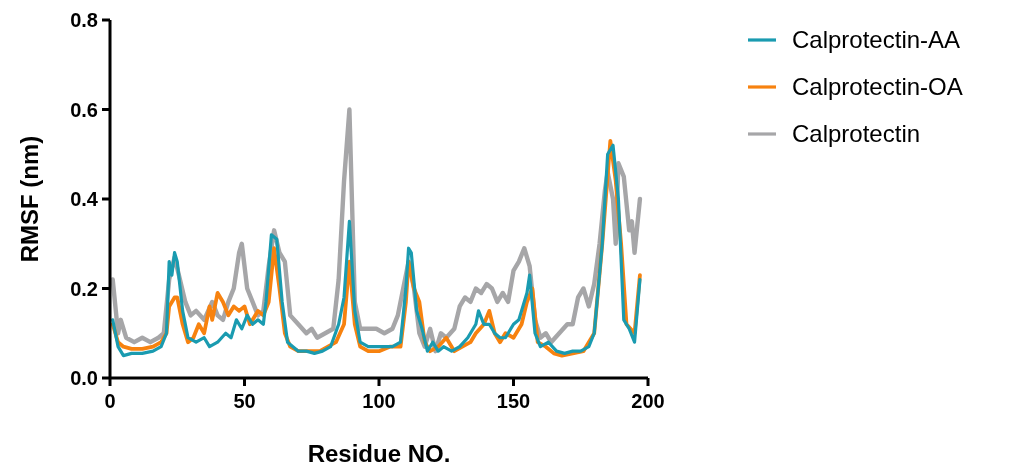 The height and width of the screenshot is (476, 1018). Describe the element at coordinates (84, 199) in the screenshot. I see `y-tick-label: 0.4` at that location.